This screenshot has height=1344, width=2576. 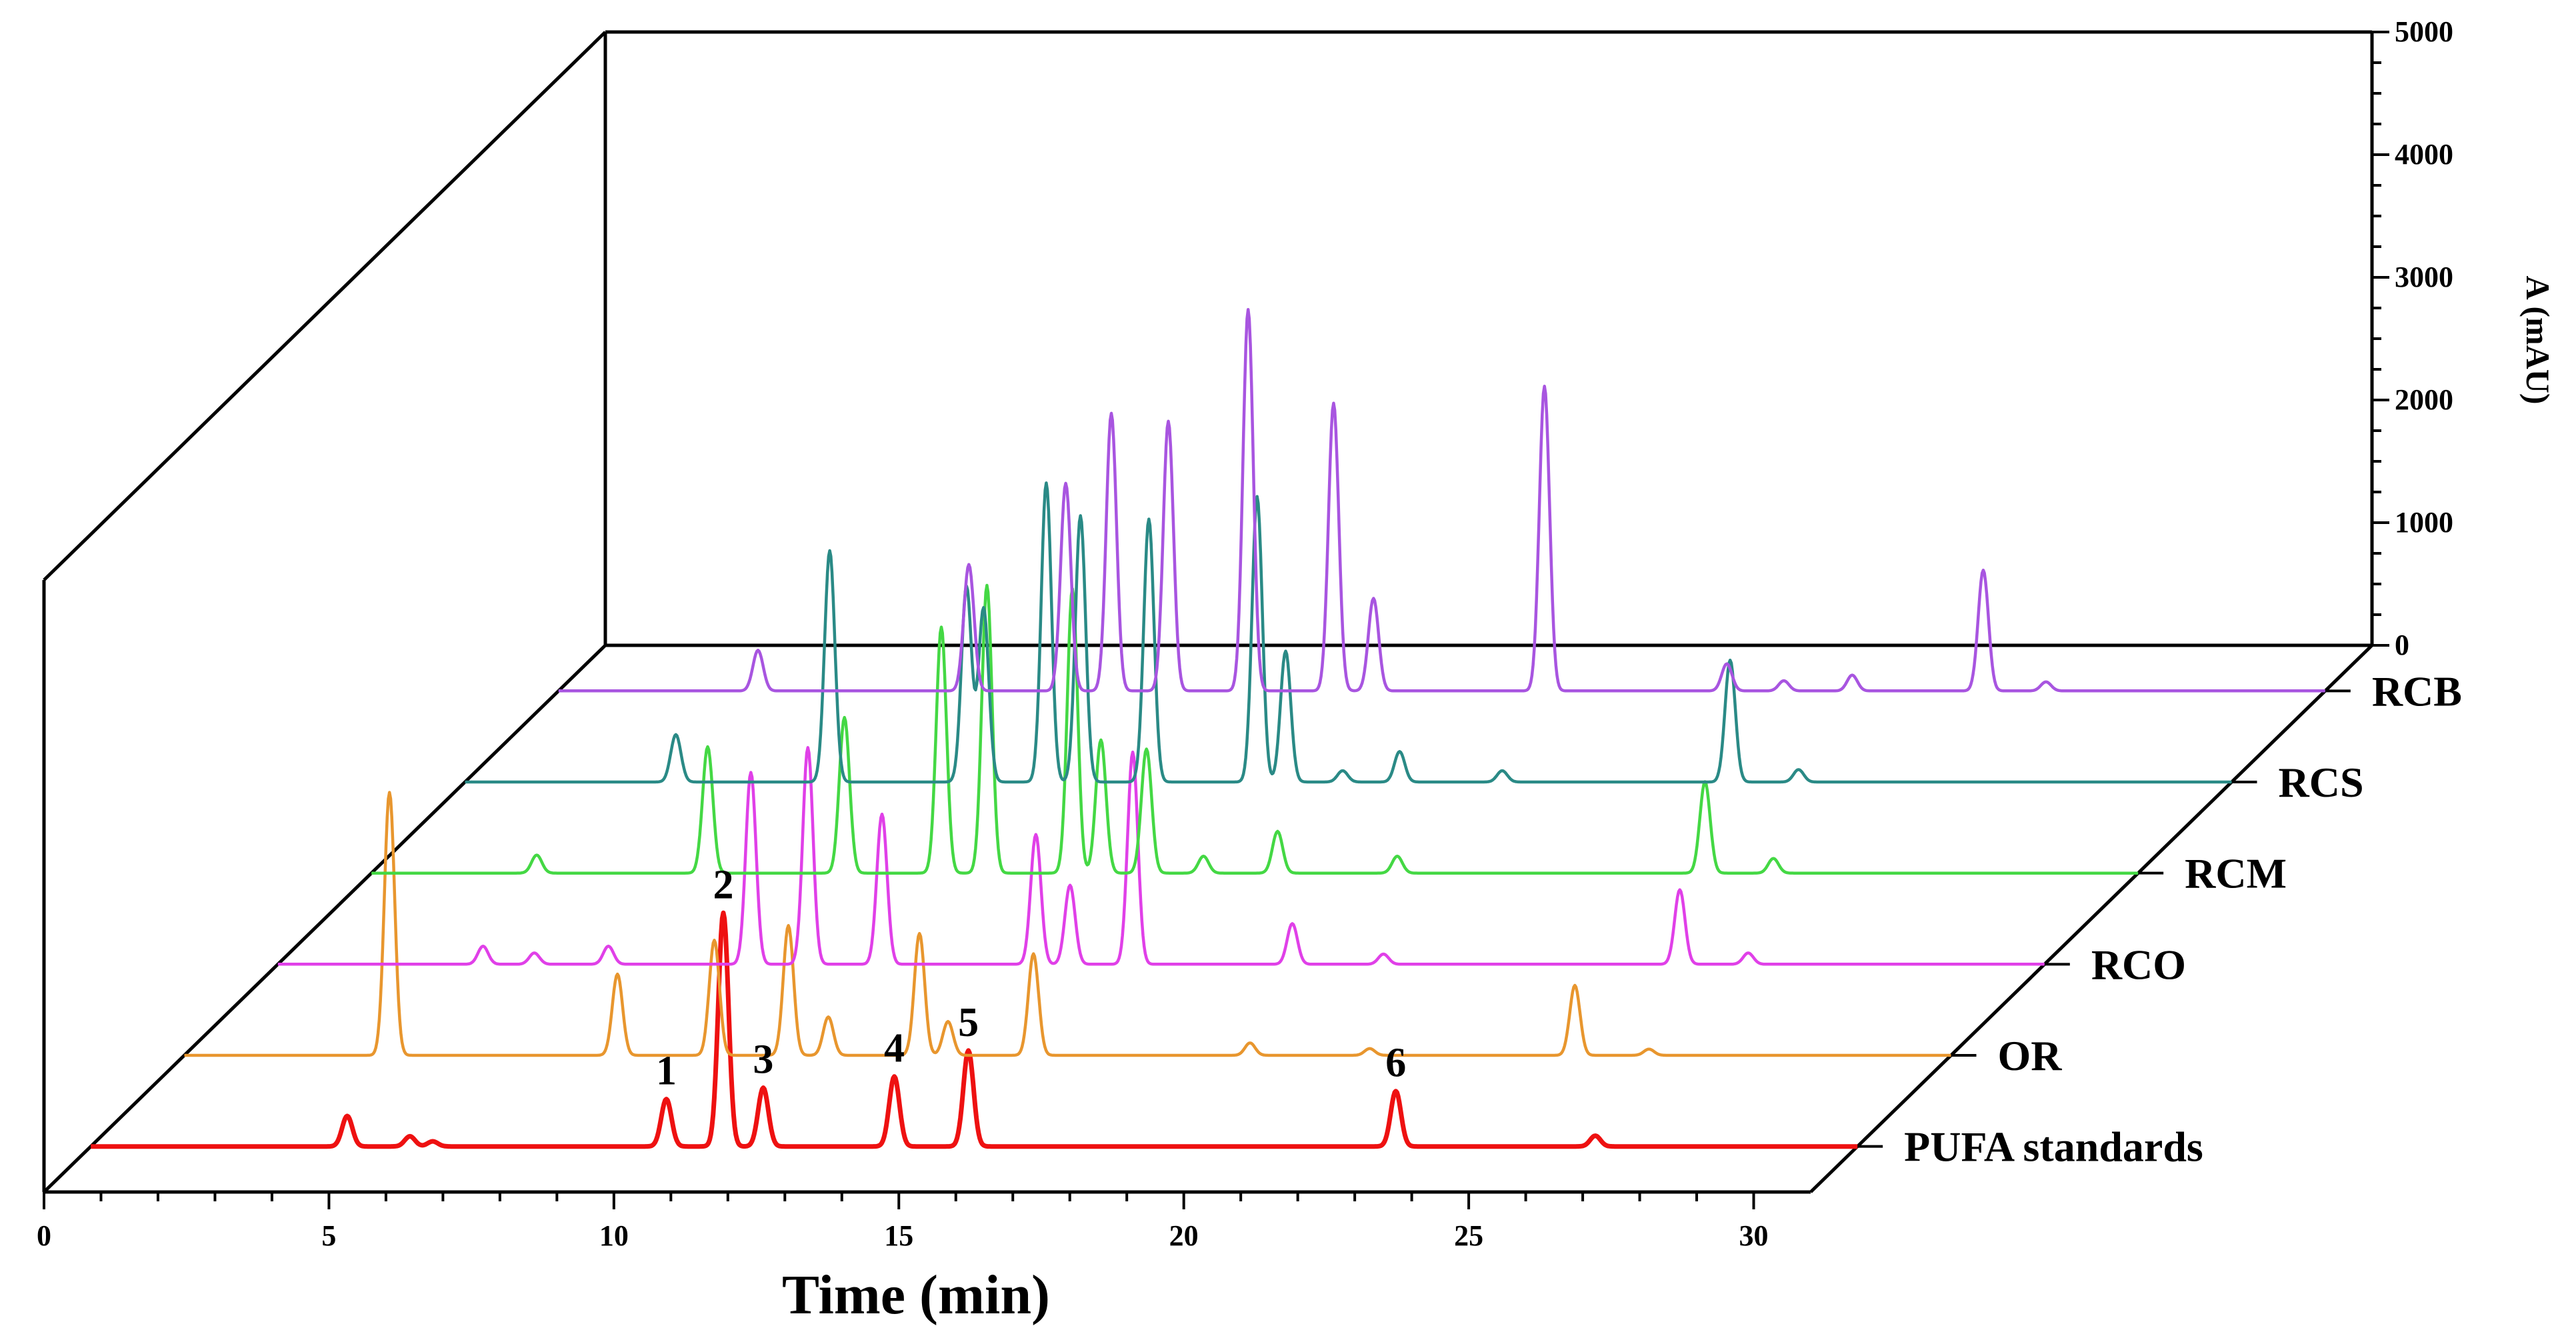 What do you see at coordinates (1184, 1235) in the screenshot?
I see `x-tick-label: 20` at bounding box center [1184, 1235].